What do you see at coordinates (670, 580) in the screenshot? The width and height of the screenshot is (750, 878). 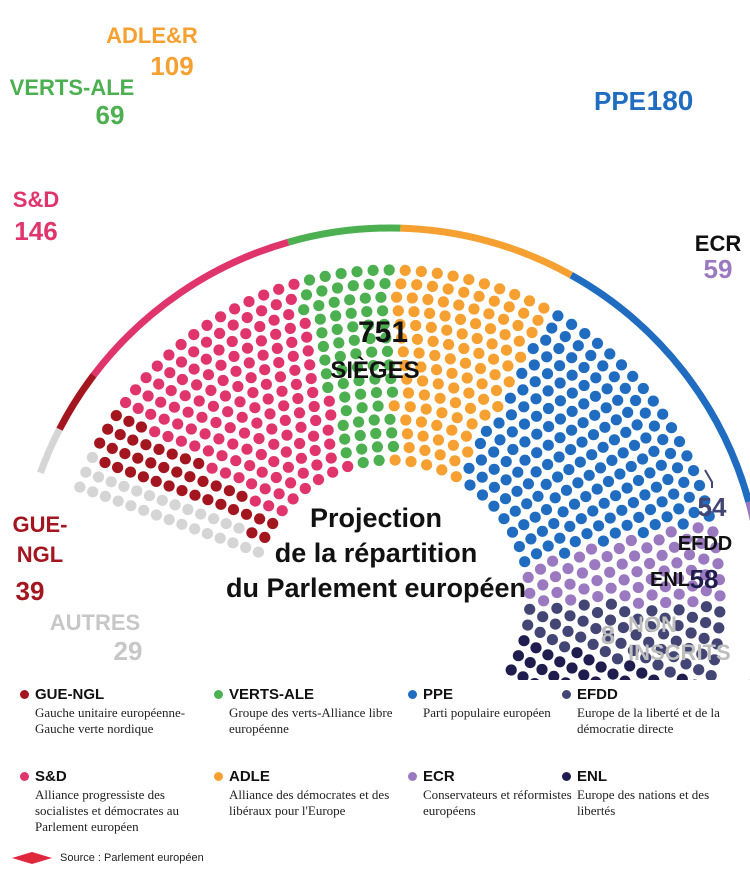 I see `group-name-enl: ENL` at bounding box center [670, 580].